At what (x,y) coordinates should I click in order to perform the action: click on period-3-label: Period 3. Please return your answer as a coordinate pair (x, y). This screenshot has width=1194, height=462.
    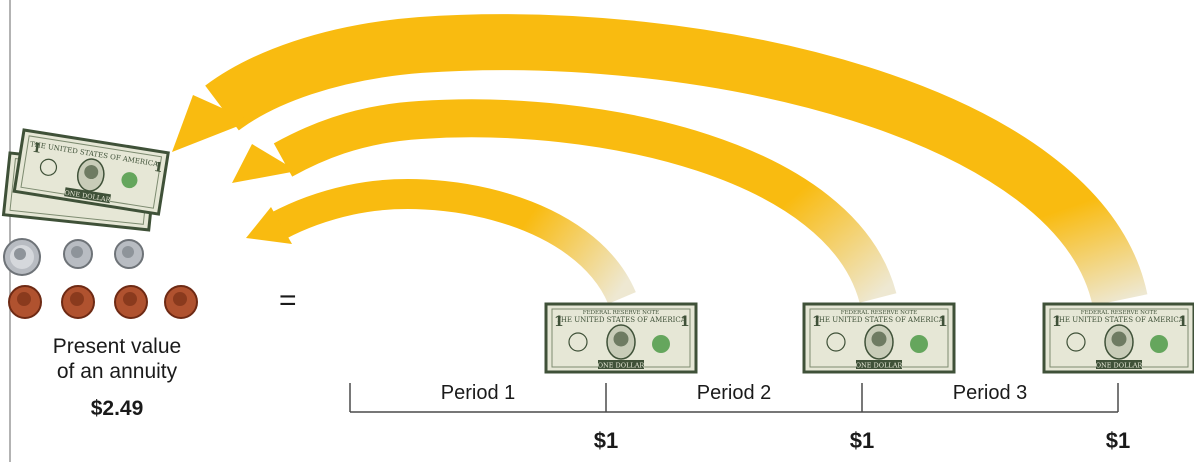
    Looking at the image, I should click on (990, 393).